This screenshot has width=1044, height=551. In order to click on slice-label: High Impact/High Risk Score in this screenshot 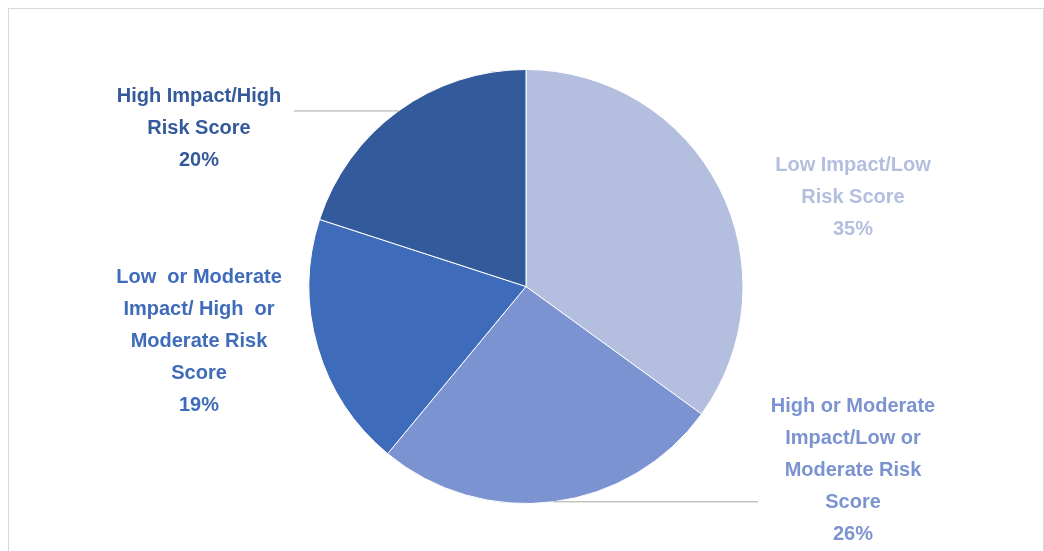, I will do `click(199, 111)`.